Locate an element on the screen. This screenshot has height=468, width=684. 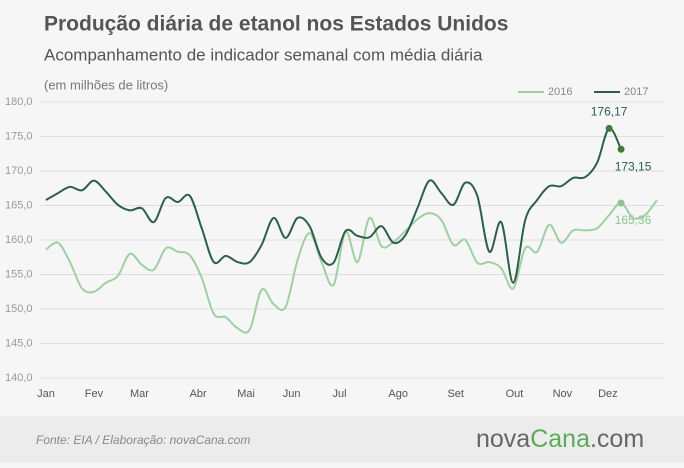
y-tick-label: 145,0 is located at coordinates (19, 343).